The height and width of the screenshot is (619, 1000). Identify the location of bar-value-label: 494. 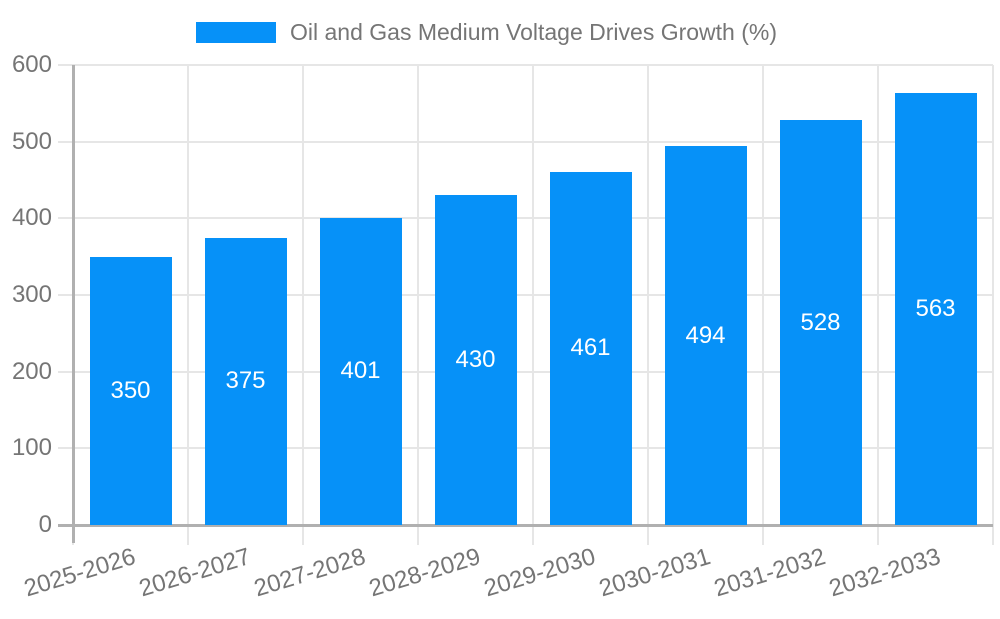
(705, 335).